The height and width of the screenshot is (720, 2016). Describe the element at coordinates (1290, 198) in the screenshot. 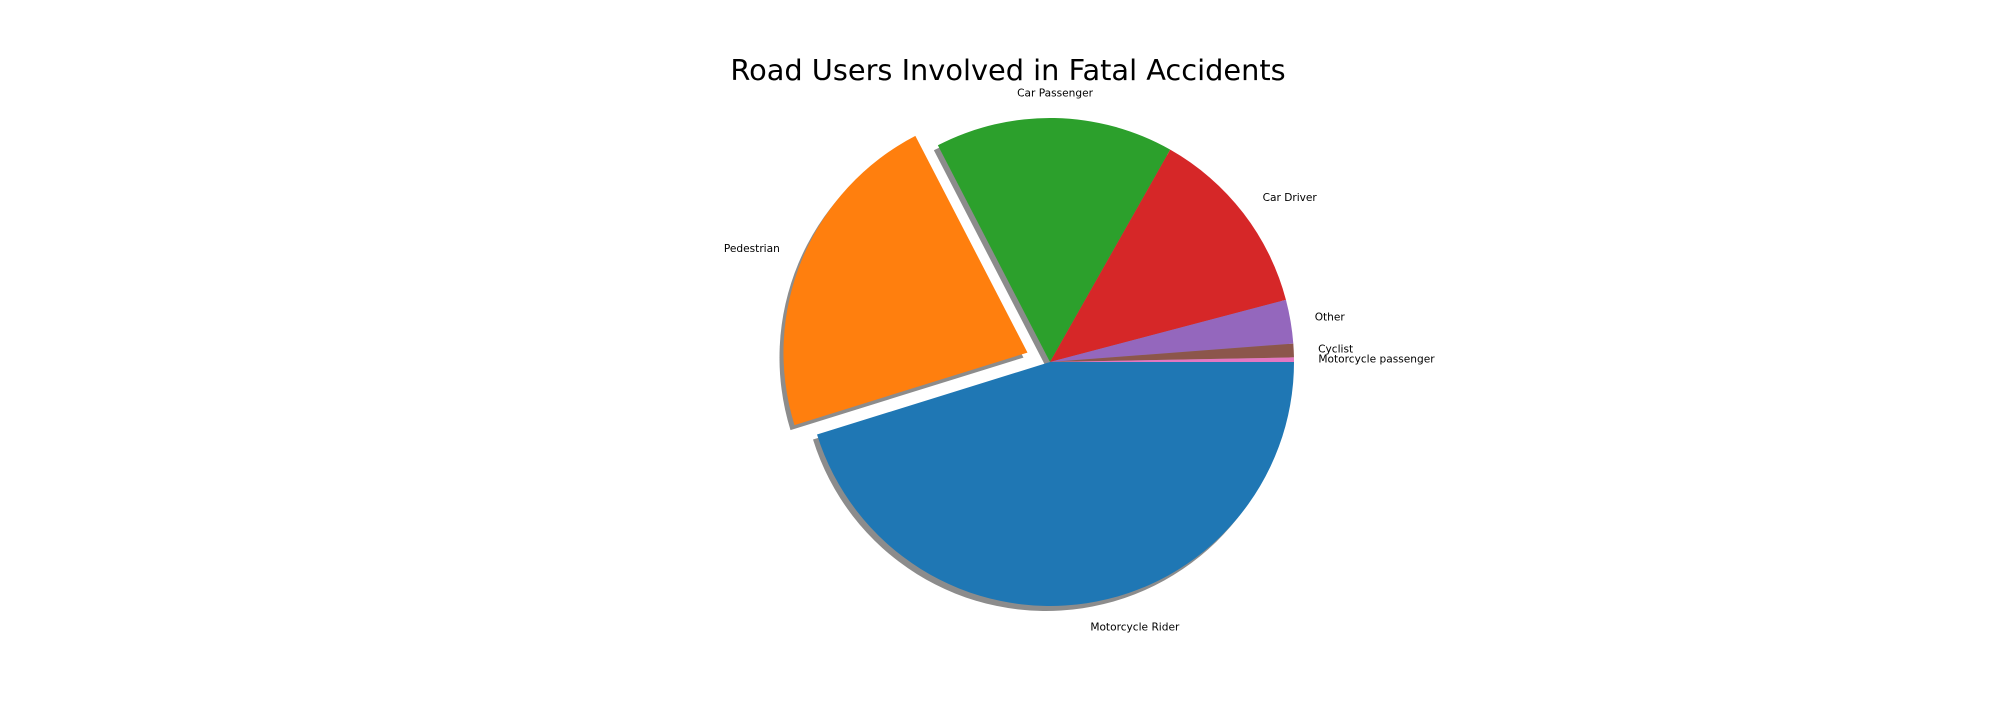

I see `slice-label-car-driver: Car Driver` at that location.